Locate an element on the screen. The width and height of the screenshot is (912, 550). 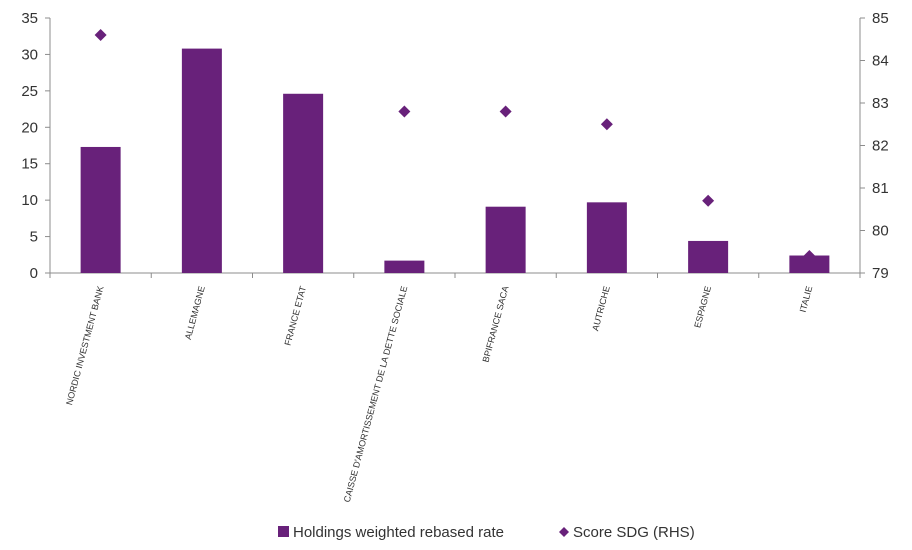
left-tick-label: 5 is located at coordinates (34, 237).